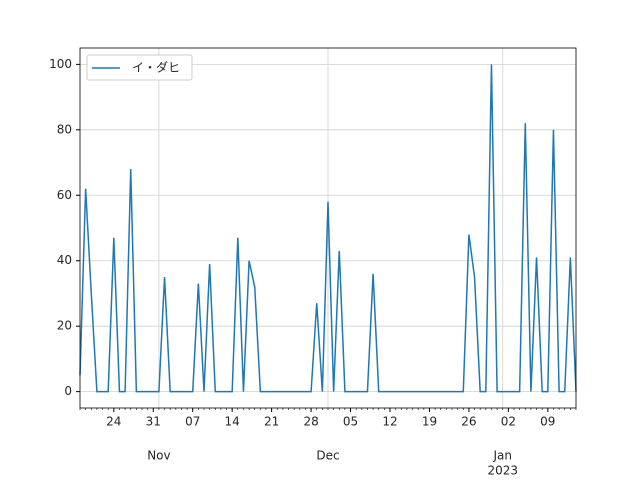  Describe the element at coordinates (64, 326) in the screenshot. I see `y-tick-label: 20` at that location.